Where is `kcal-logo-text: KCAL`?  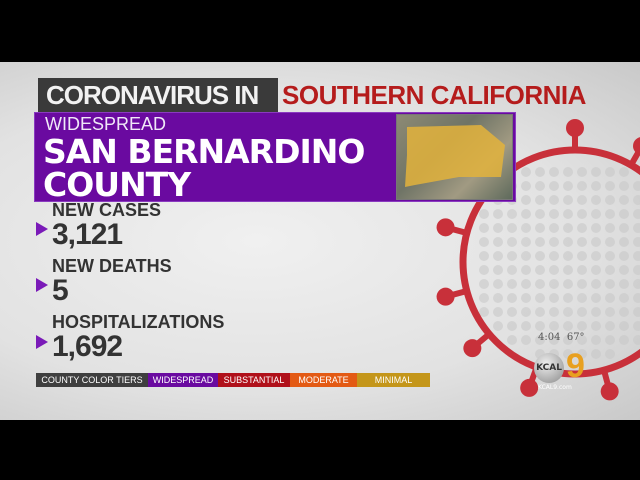
kcal-logo-text: KCAL is located at coordinates (549, 368).